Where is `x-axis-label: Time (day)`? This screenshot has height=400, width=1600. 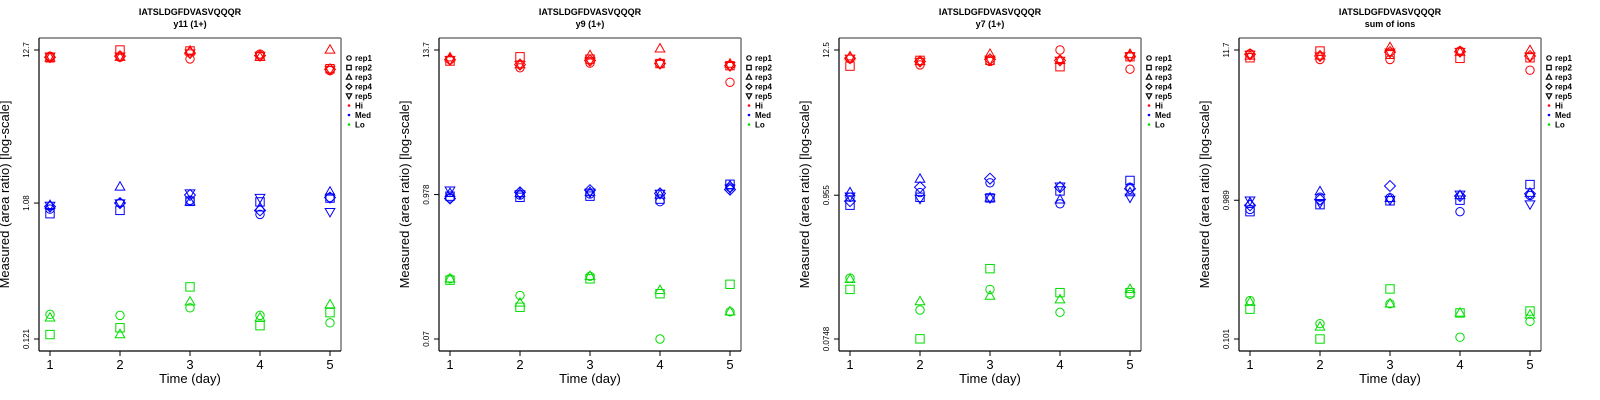 x-axis-label: Time (day) is located at coordinates (590, 378).